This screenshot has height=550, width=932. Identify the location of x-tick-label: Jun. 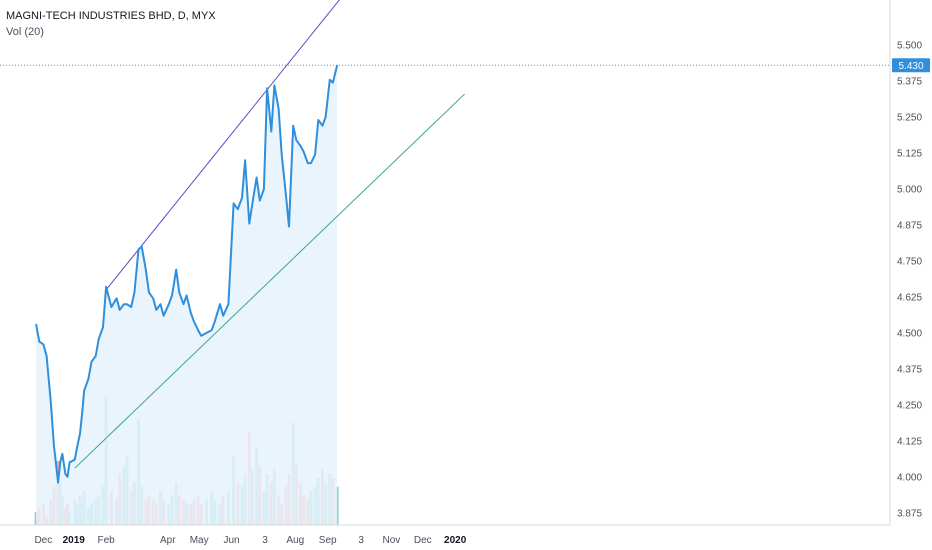
(231, 540).